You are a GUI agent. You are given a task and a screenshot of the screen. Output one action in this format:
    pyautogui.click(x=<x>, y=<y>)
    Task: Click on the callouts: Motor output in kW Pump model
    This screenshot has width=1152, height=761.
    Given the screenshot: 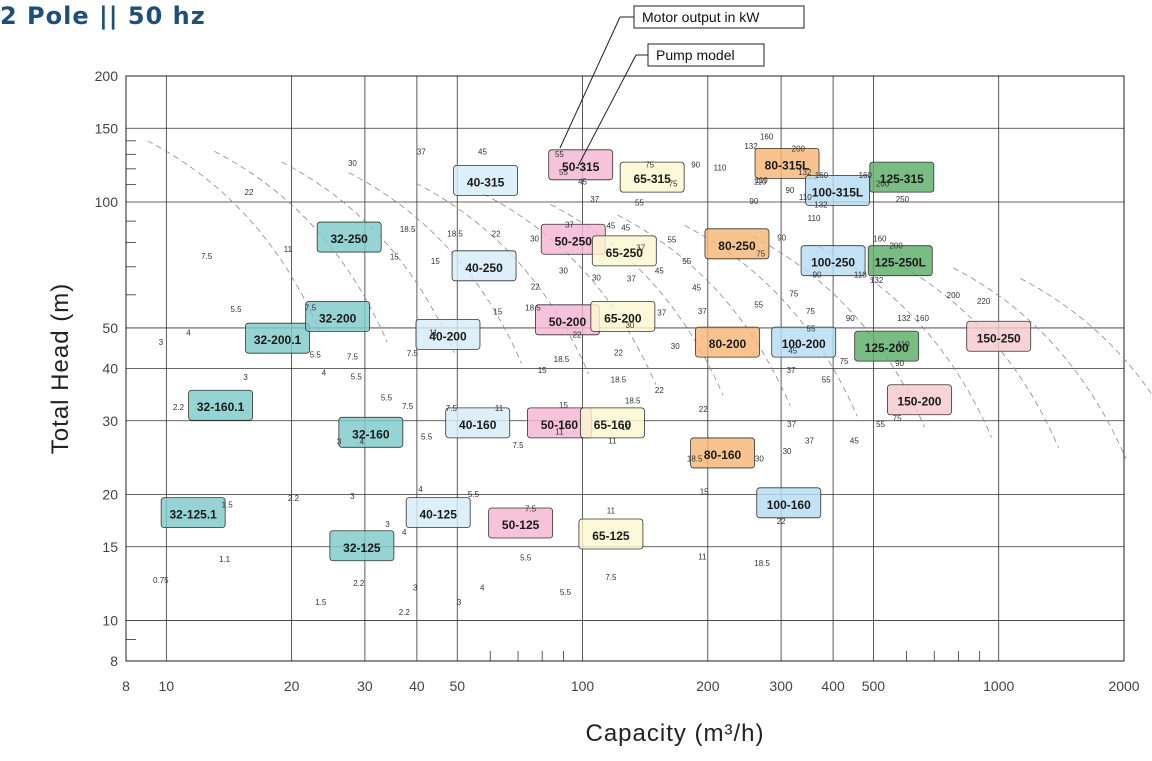 What is the action you would take?
    pyautogui.click(x=682, y=86)
    